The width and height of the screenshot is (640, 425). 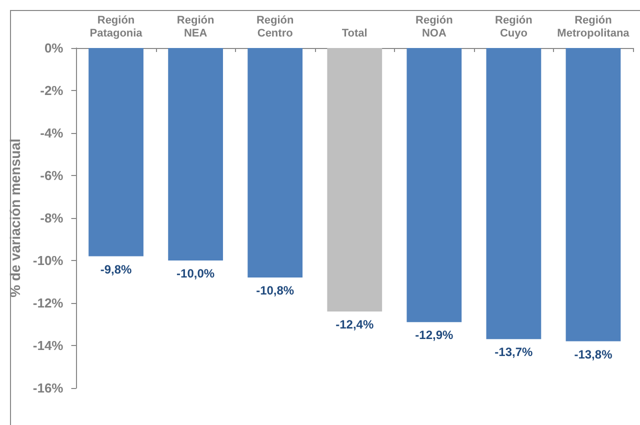 What do you see at coordinates (52, 90) in the screenshot?
I see `y-tick-label: -2%` at bounding box center [52, 90].